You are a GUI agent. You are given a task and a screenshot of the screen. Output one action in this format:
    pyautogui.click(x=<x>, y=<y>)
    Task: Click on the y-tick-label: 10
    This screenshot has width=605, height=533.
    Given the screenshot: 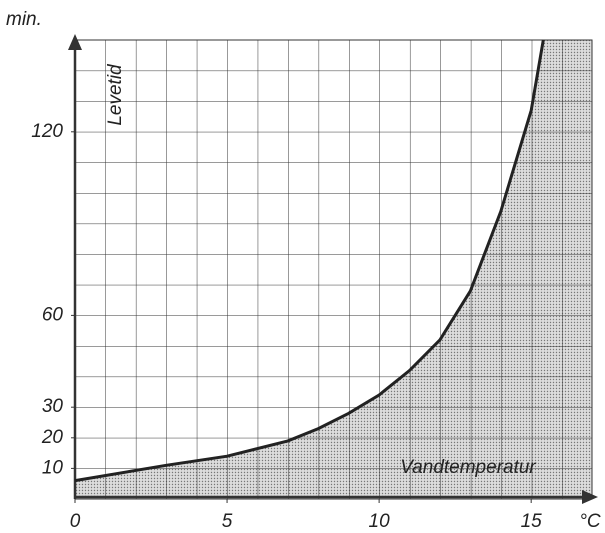 What is the action you would take?
    pyautogui.click(x=53, y=467)
    